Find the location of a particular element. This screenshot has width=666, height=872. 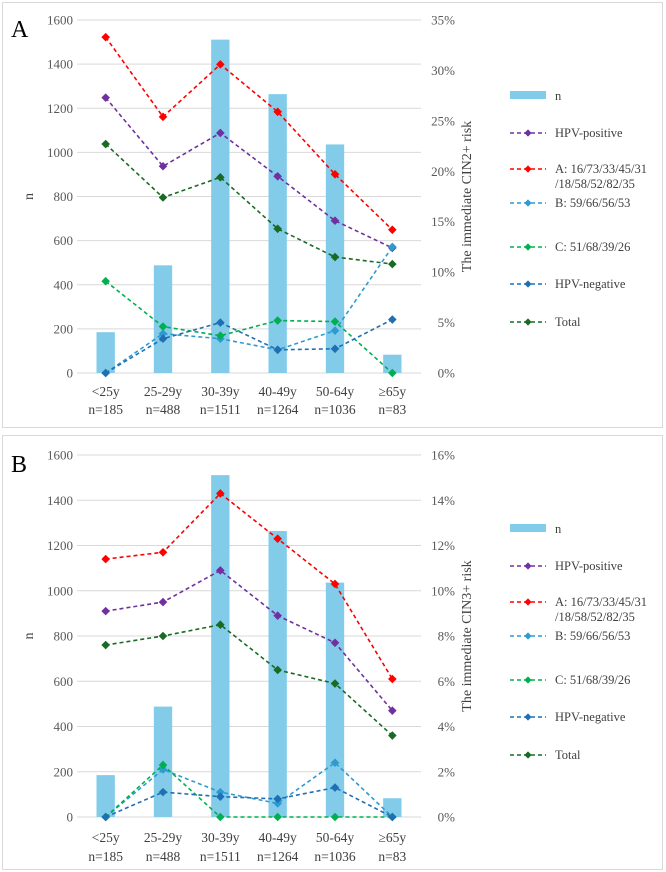

y-right-tick-label: 12% is located at coordinates (443, 545).